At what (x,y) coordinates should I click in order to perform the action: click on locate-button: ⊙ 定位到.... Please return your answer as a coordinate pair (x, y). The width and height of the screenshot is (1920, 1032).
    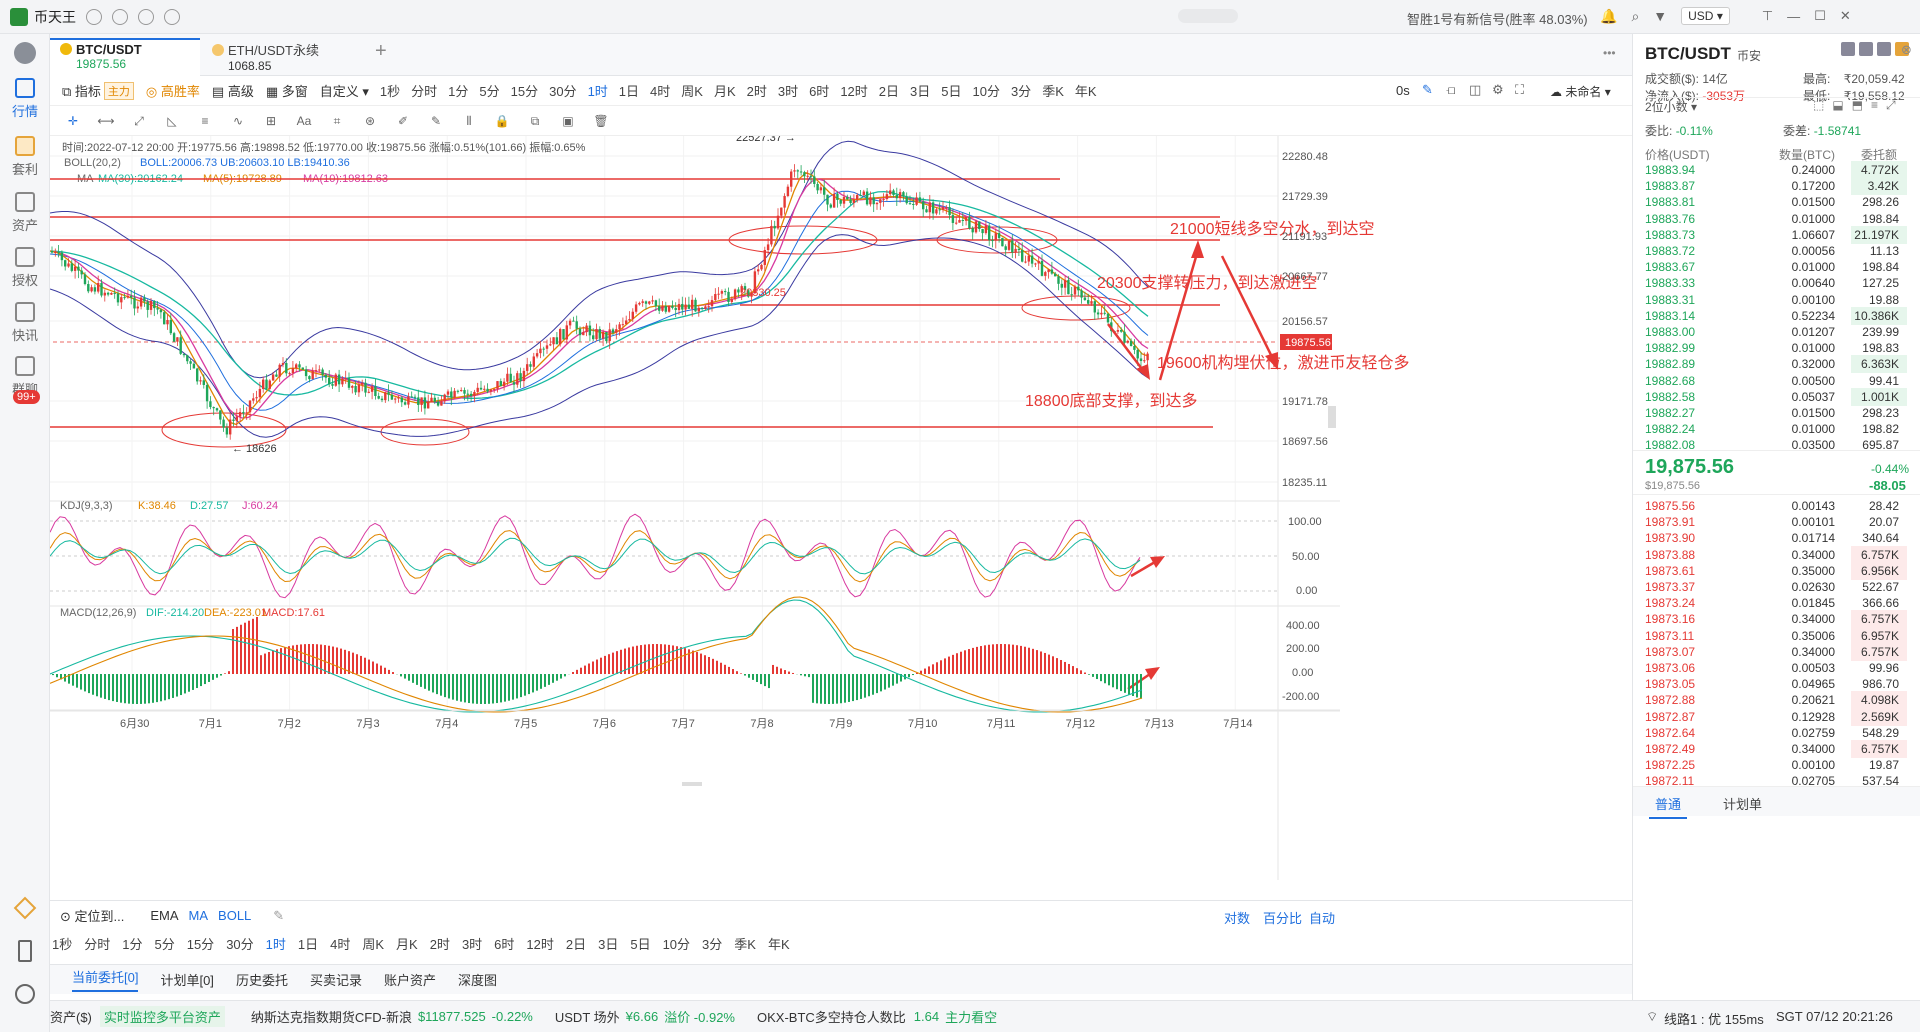
    Looking at the image, I should click on (92, 916).